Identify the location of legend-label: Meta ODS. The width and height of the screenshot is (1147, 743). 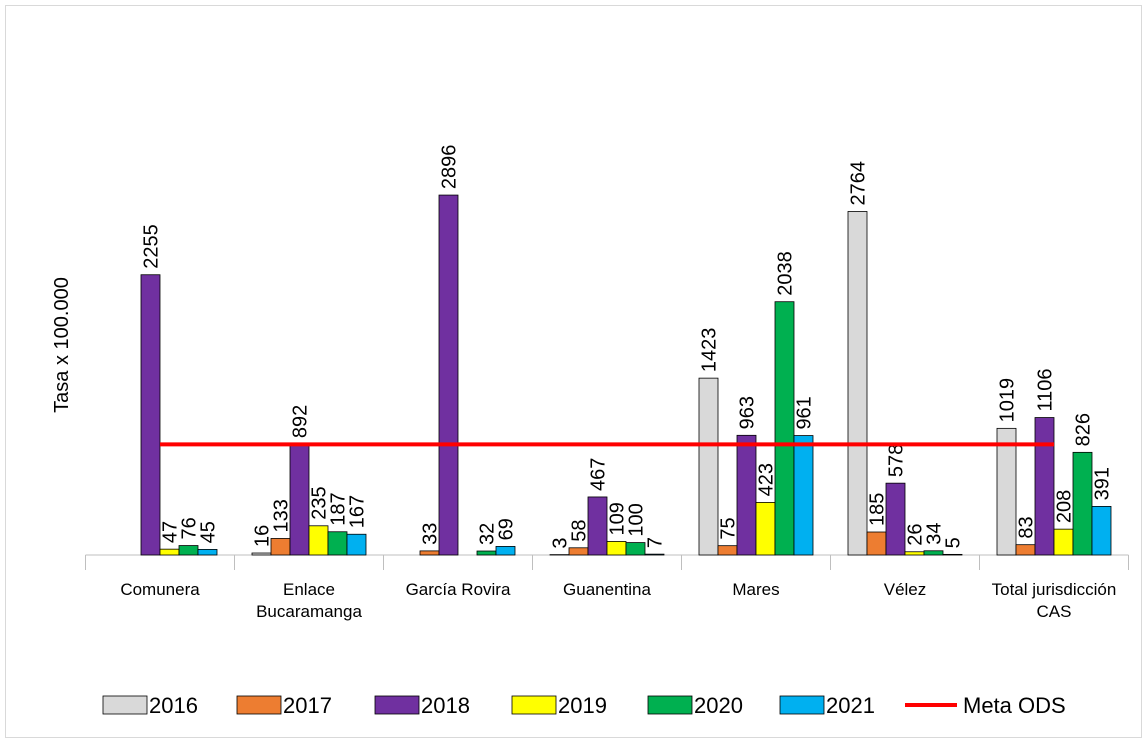
(1014, 705).